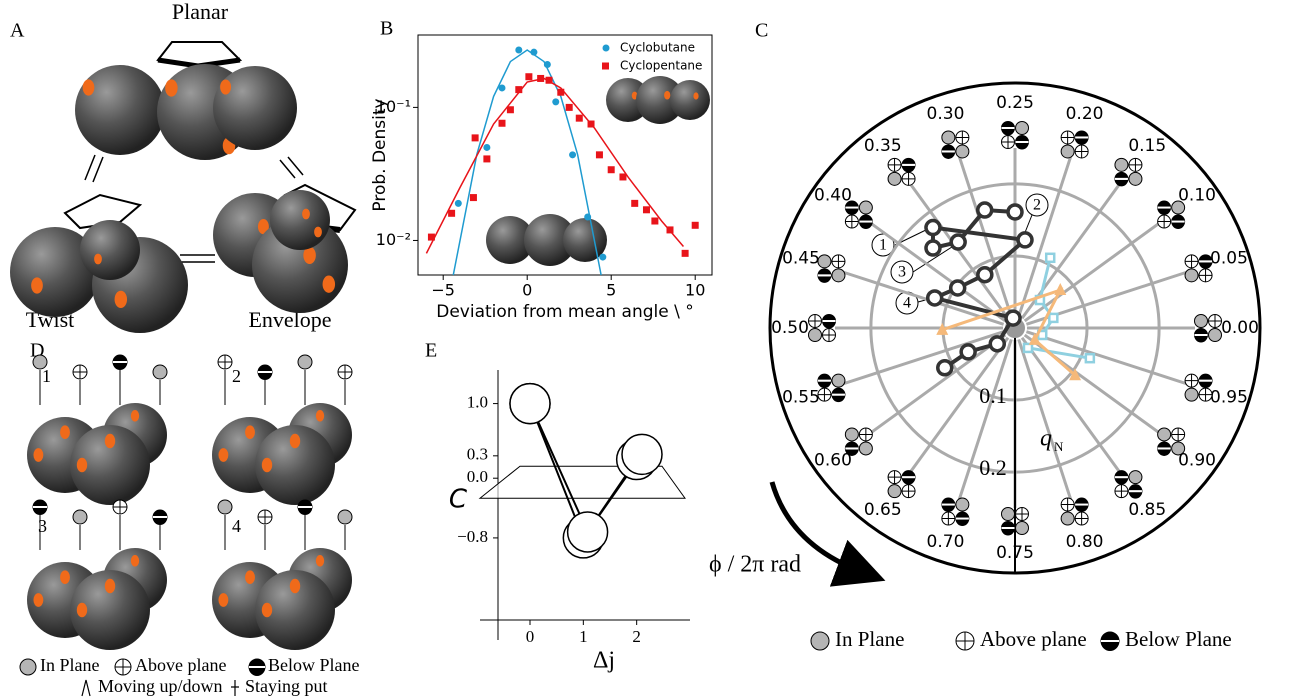  What do you see at coordinates (477, 454) in the screenshot?
I see `y-tick-label: 0.3` at bounding box center [477, 454].